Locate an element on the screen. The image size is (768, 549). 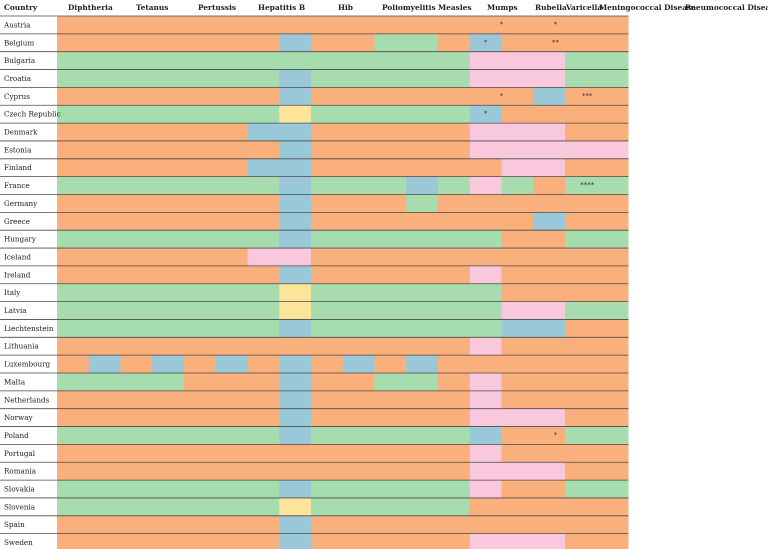
column-header-tetanus: Tetanus is located at coordinates (152, 7).